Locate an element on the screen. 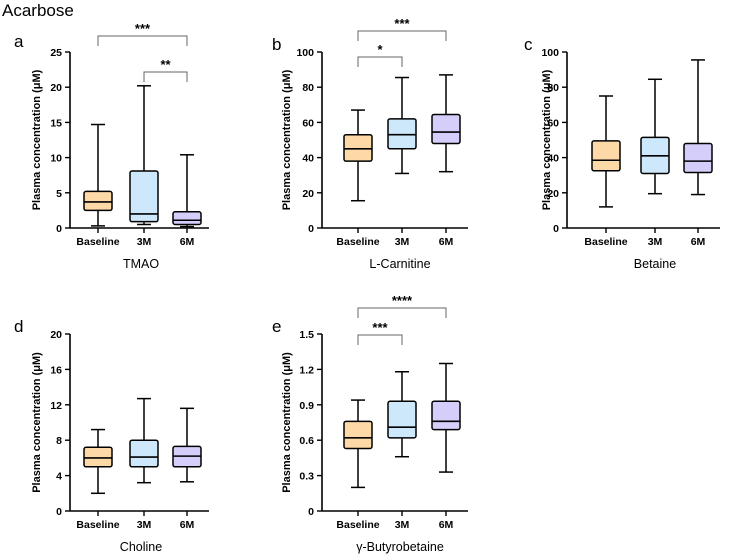 The height and width of the screenshot is (556, 731). panel-letter: d is located at coordinates (18, 326).